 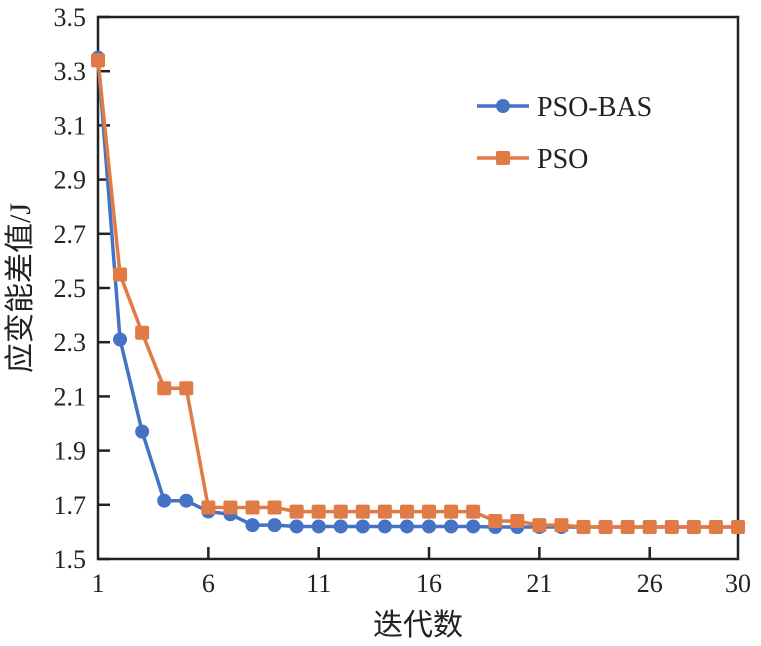 I want to click on y-tick-label: 2.5, so click(x=70, y=288).